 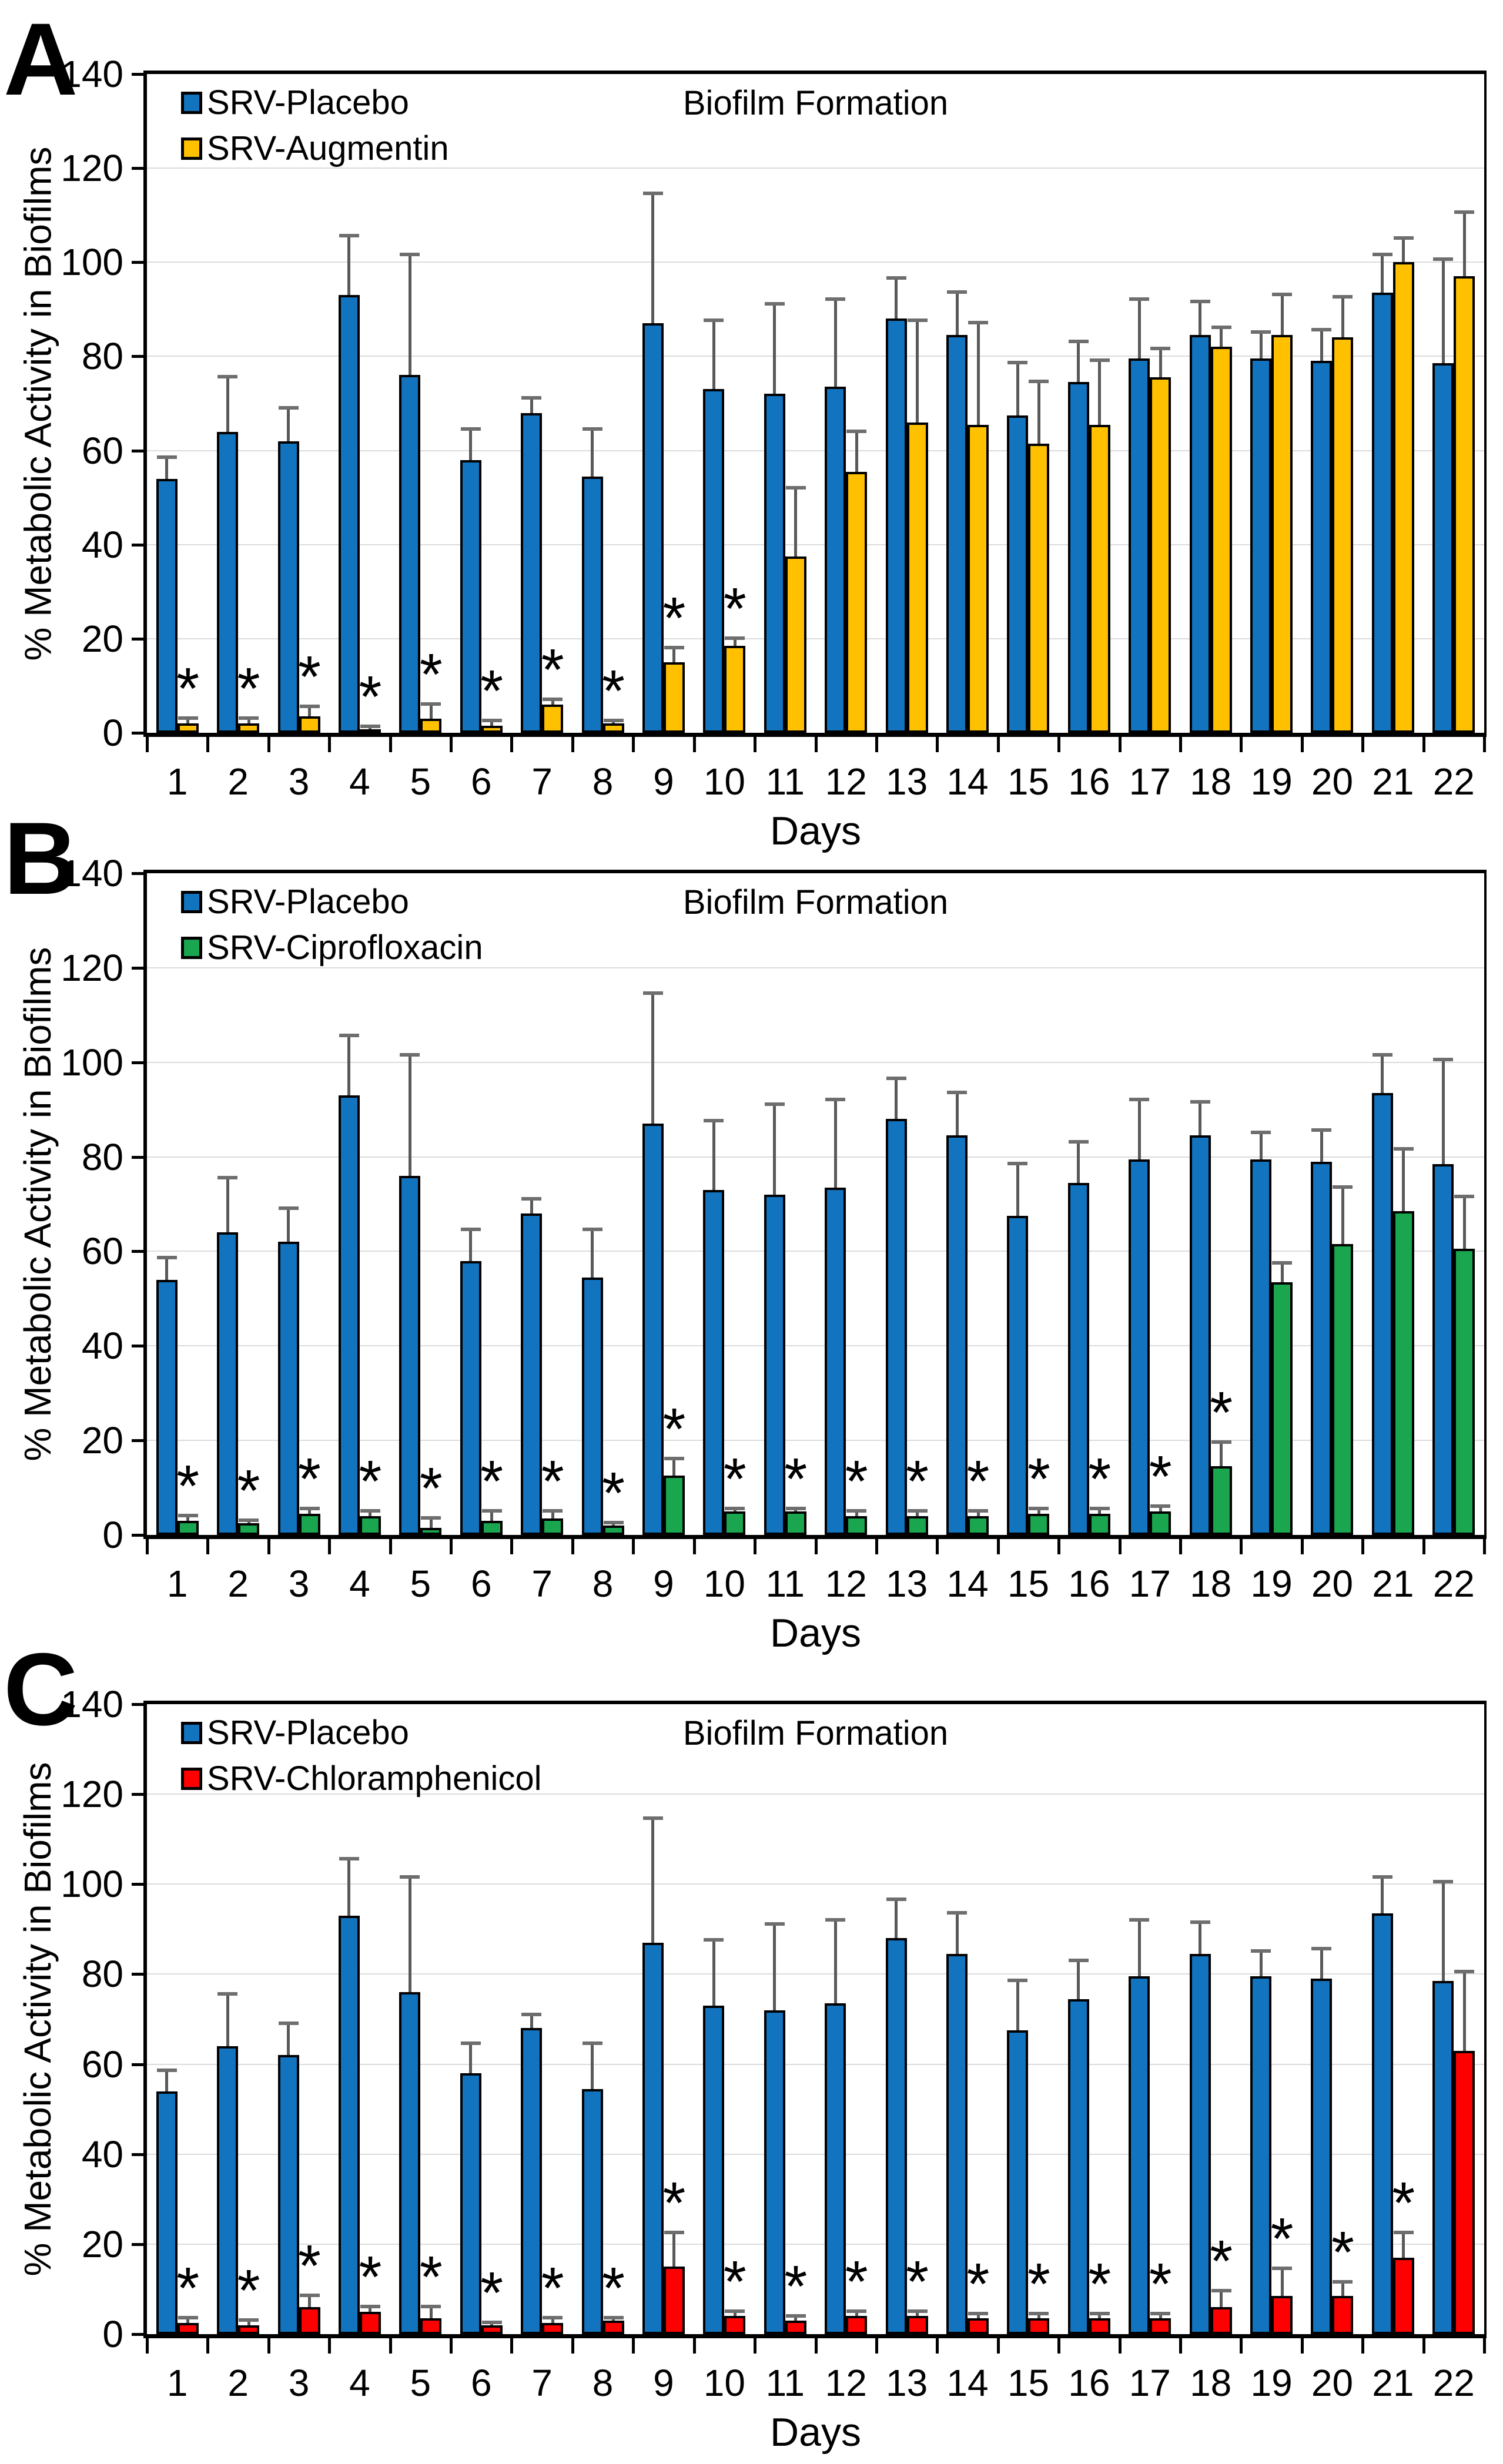 I want to click on y-axis-tick-label: 120, so click(x=92, y=168).